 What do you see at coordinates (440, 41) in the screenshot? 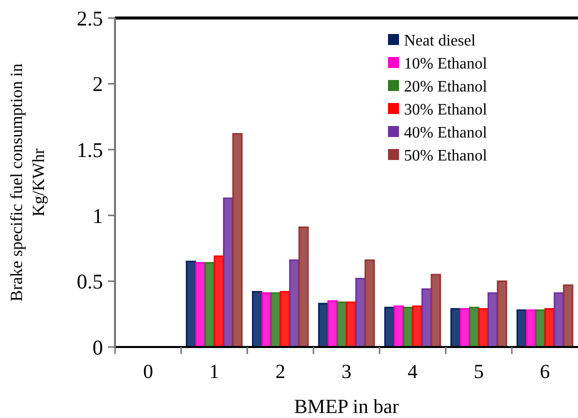
I see `legend-label: Neat diesel` at bounding box center [440, 41].